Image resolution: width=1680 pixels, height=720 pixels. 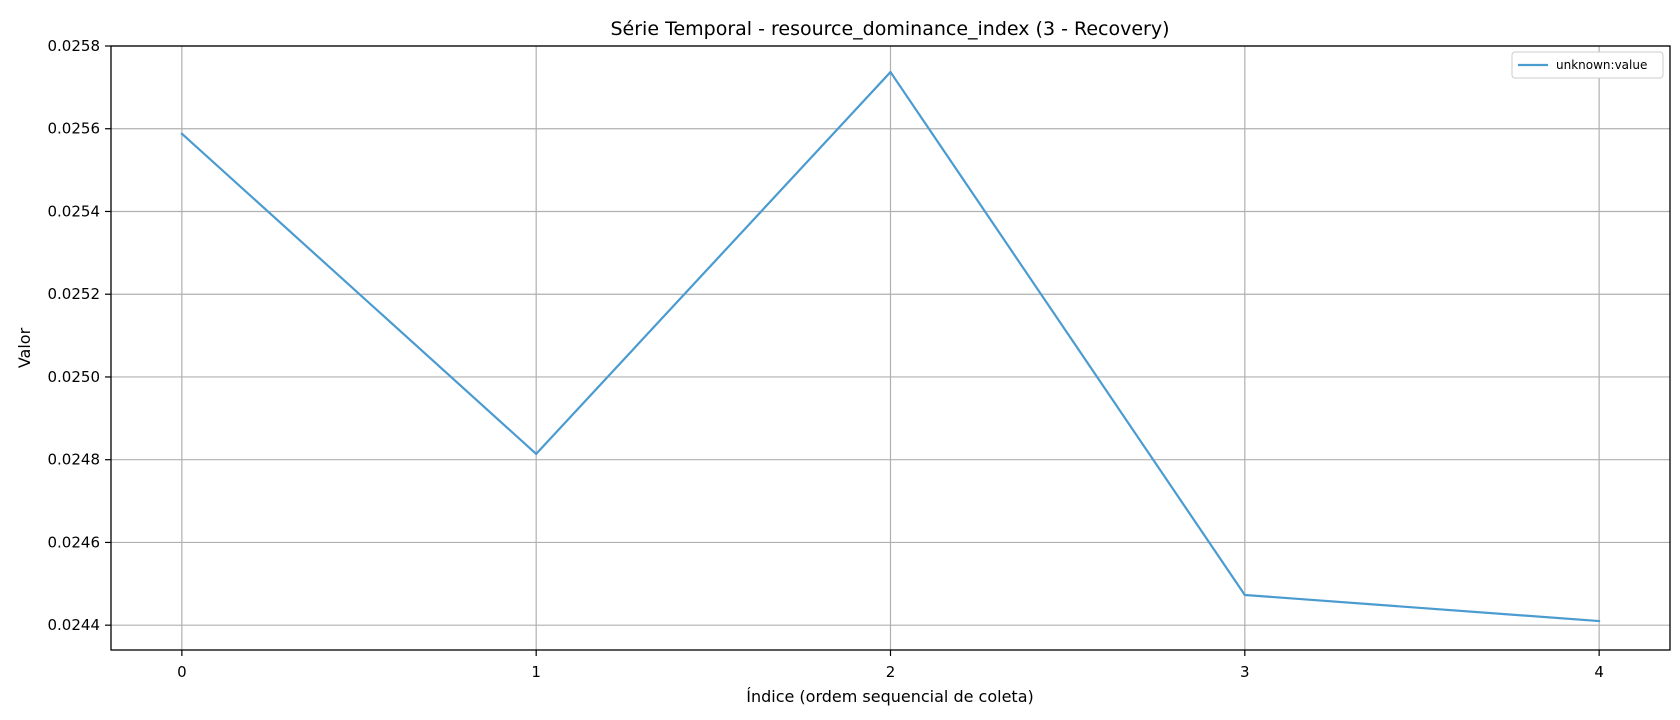 What do you see at coordinates (536, 672) in the screenshot?
I see `x-tick-label: 1` at bounding box center [536, 672].